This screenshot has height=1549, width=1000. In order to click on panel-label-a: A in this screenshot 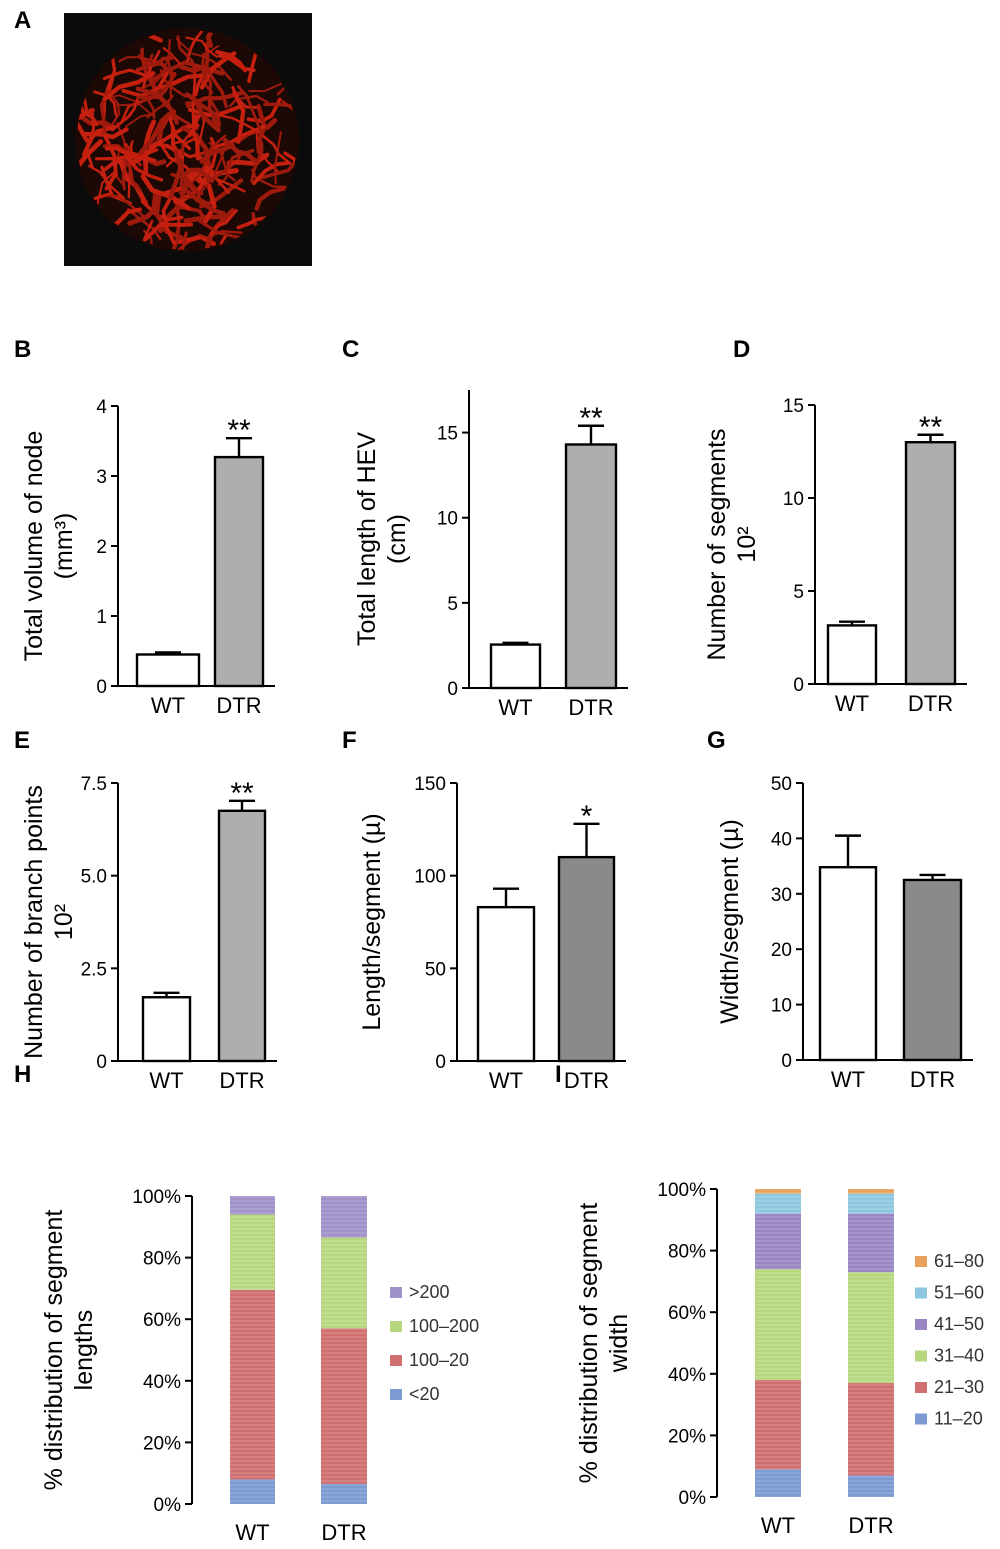, I will do `click(22, 20)`.